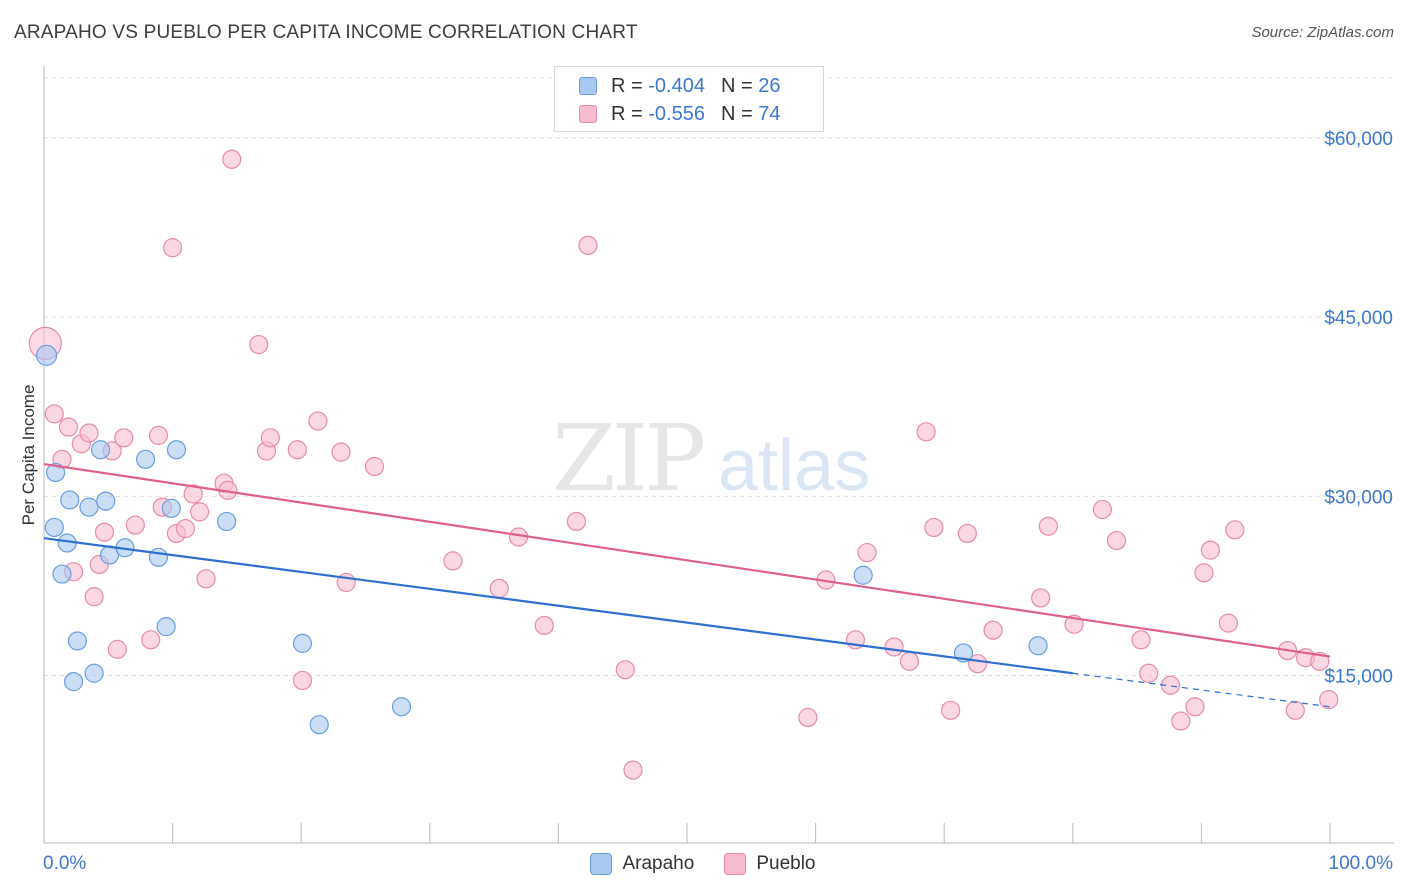 The height and width of the screenshot is (892, 1406). What do you see at coordinates (786, 863) in the screenshot?
I see `legend-label-pueblo: Pueblo` at bounding box center [786, 863].